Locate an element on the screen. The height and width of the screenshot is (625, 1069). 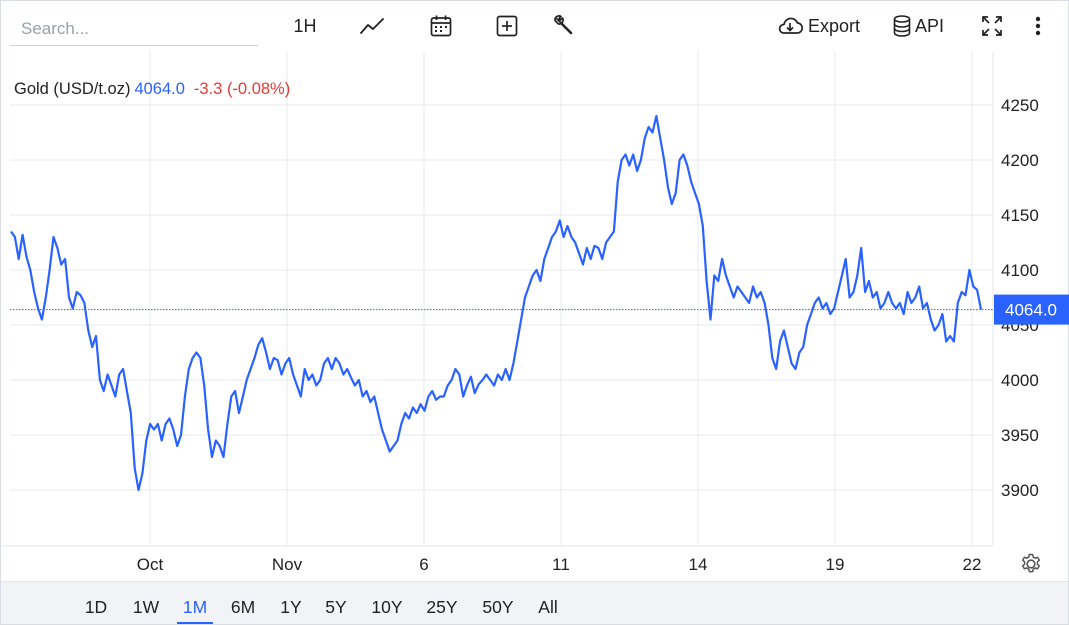
last-price-badge is located at coordinates (1031, 309).